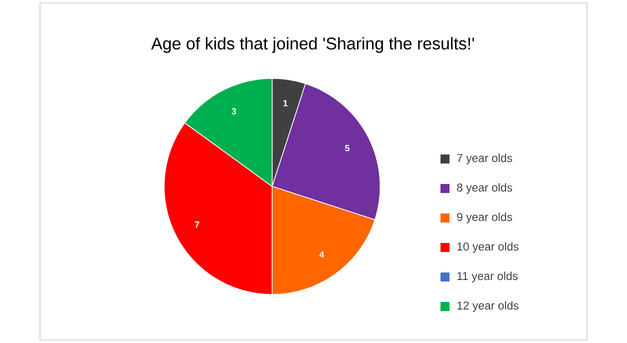  Describe the element at coordinates (484, 188) in the screenshot. I see `legend-label: 8 year olds` at that location.